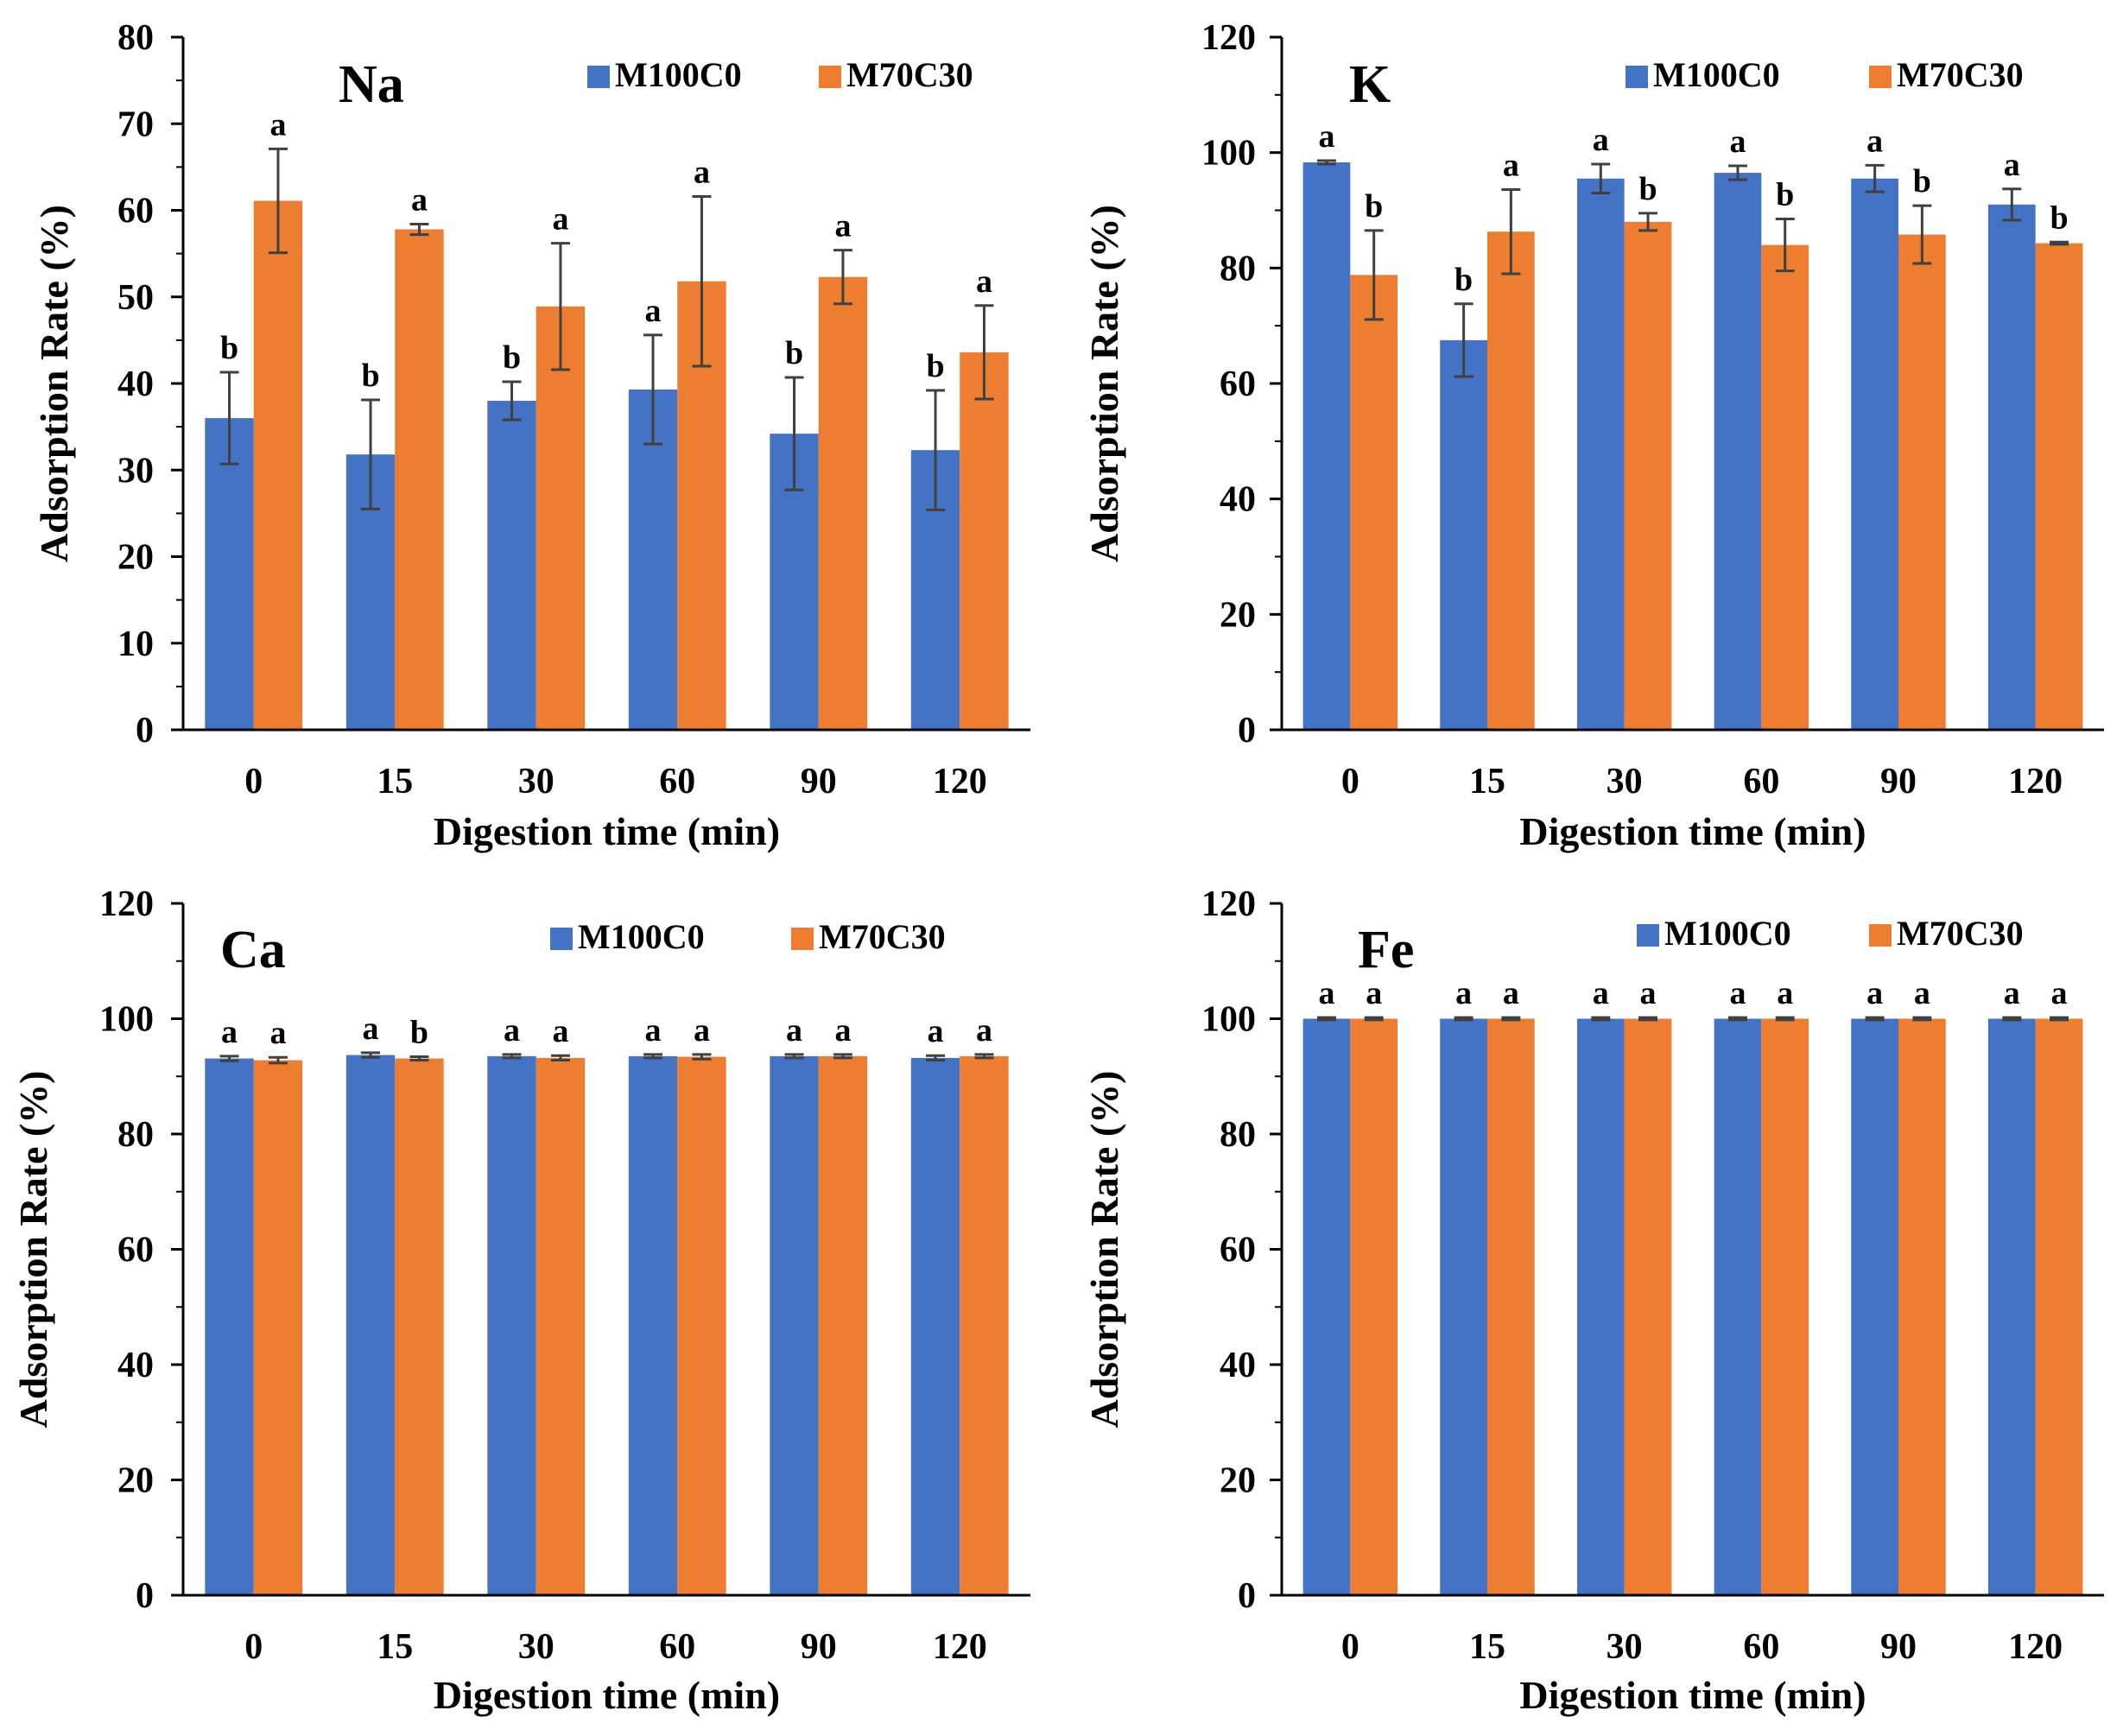 This screenshot has height=1736, width=2123. What do you see at coordinates (135, 124) in the screenshot?
I see `y-tick-label: 70` at bounding box center [135, 124].